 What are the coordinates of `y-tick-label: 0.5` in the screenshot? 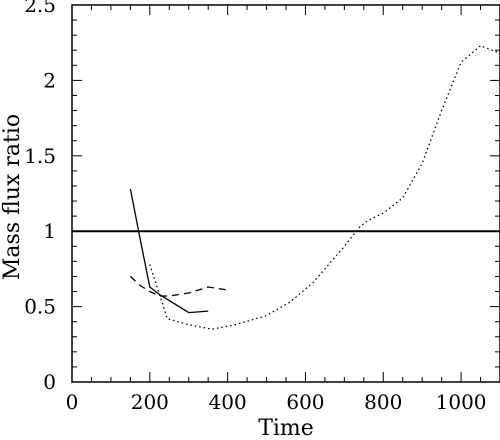 It's located at (40, 307).